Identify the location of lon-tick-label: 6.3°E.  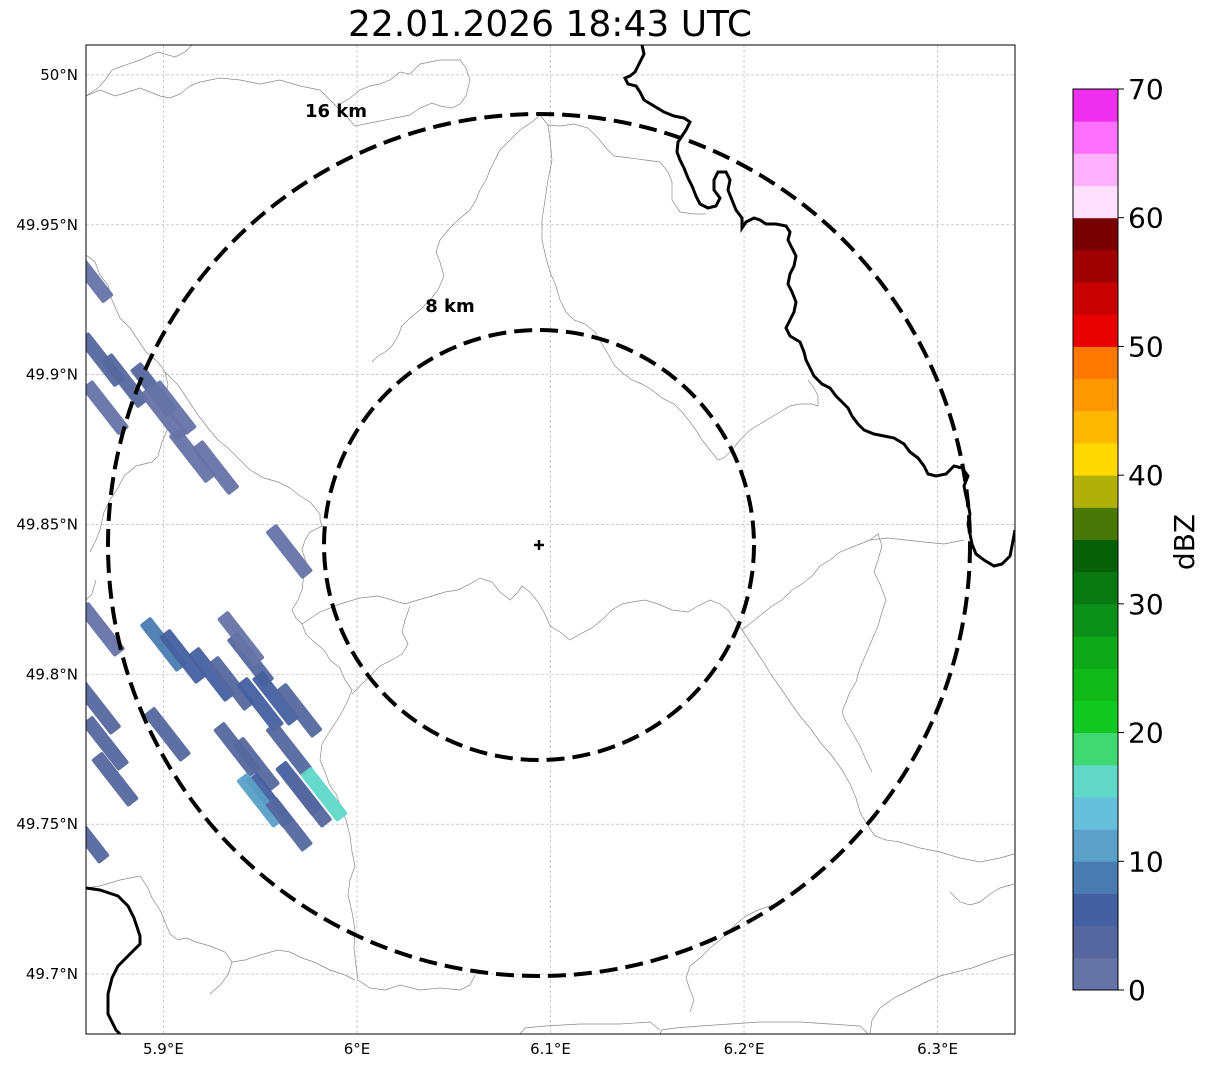
(937, 1049).